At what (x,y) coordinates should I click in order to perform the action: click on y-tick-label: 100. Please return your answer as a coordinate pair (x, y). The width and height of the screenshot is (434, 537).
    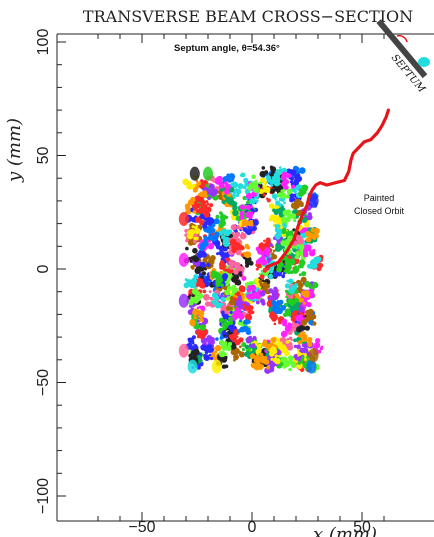
    Looking at the image, I should click on (43, 42).